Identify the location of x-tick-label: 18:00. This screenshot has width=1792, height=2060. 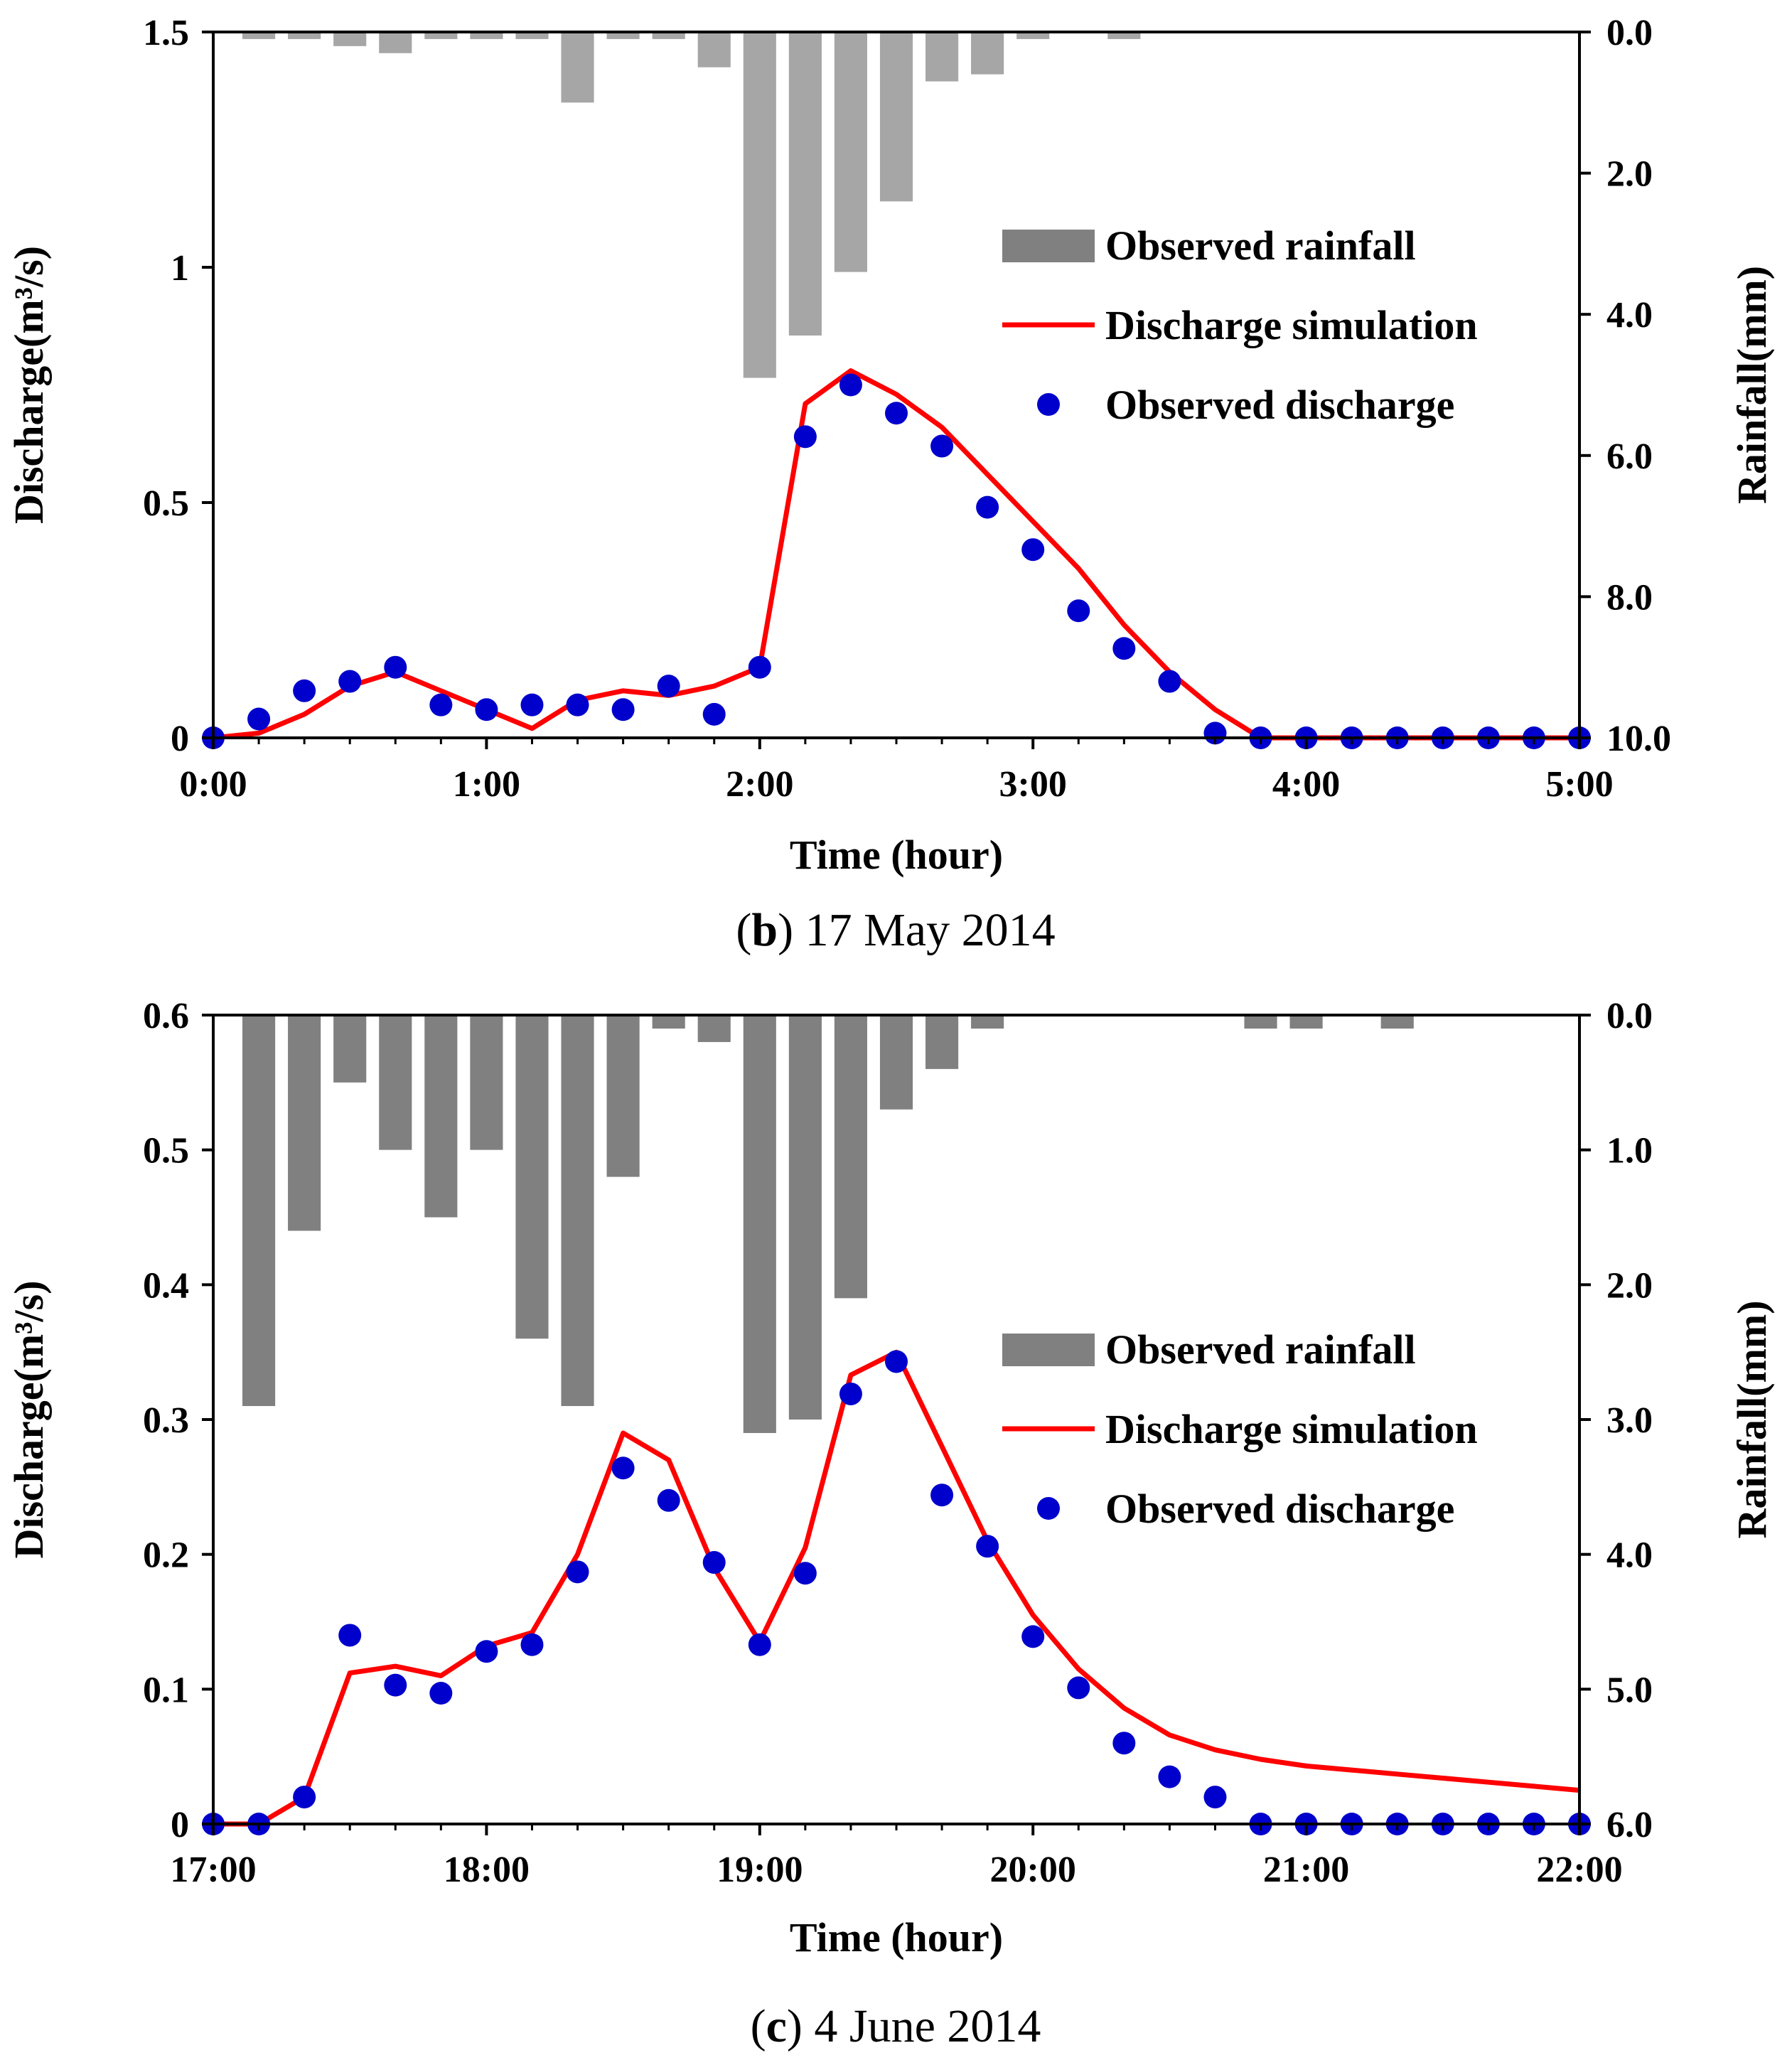
(487, 1870).